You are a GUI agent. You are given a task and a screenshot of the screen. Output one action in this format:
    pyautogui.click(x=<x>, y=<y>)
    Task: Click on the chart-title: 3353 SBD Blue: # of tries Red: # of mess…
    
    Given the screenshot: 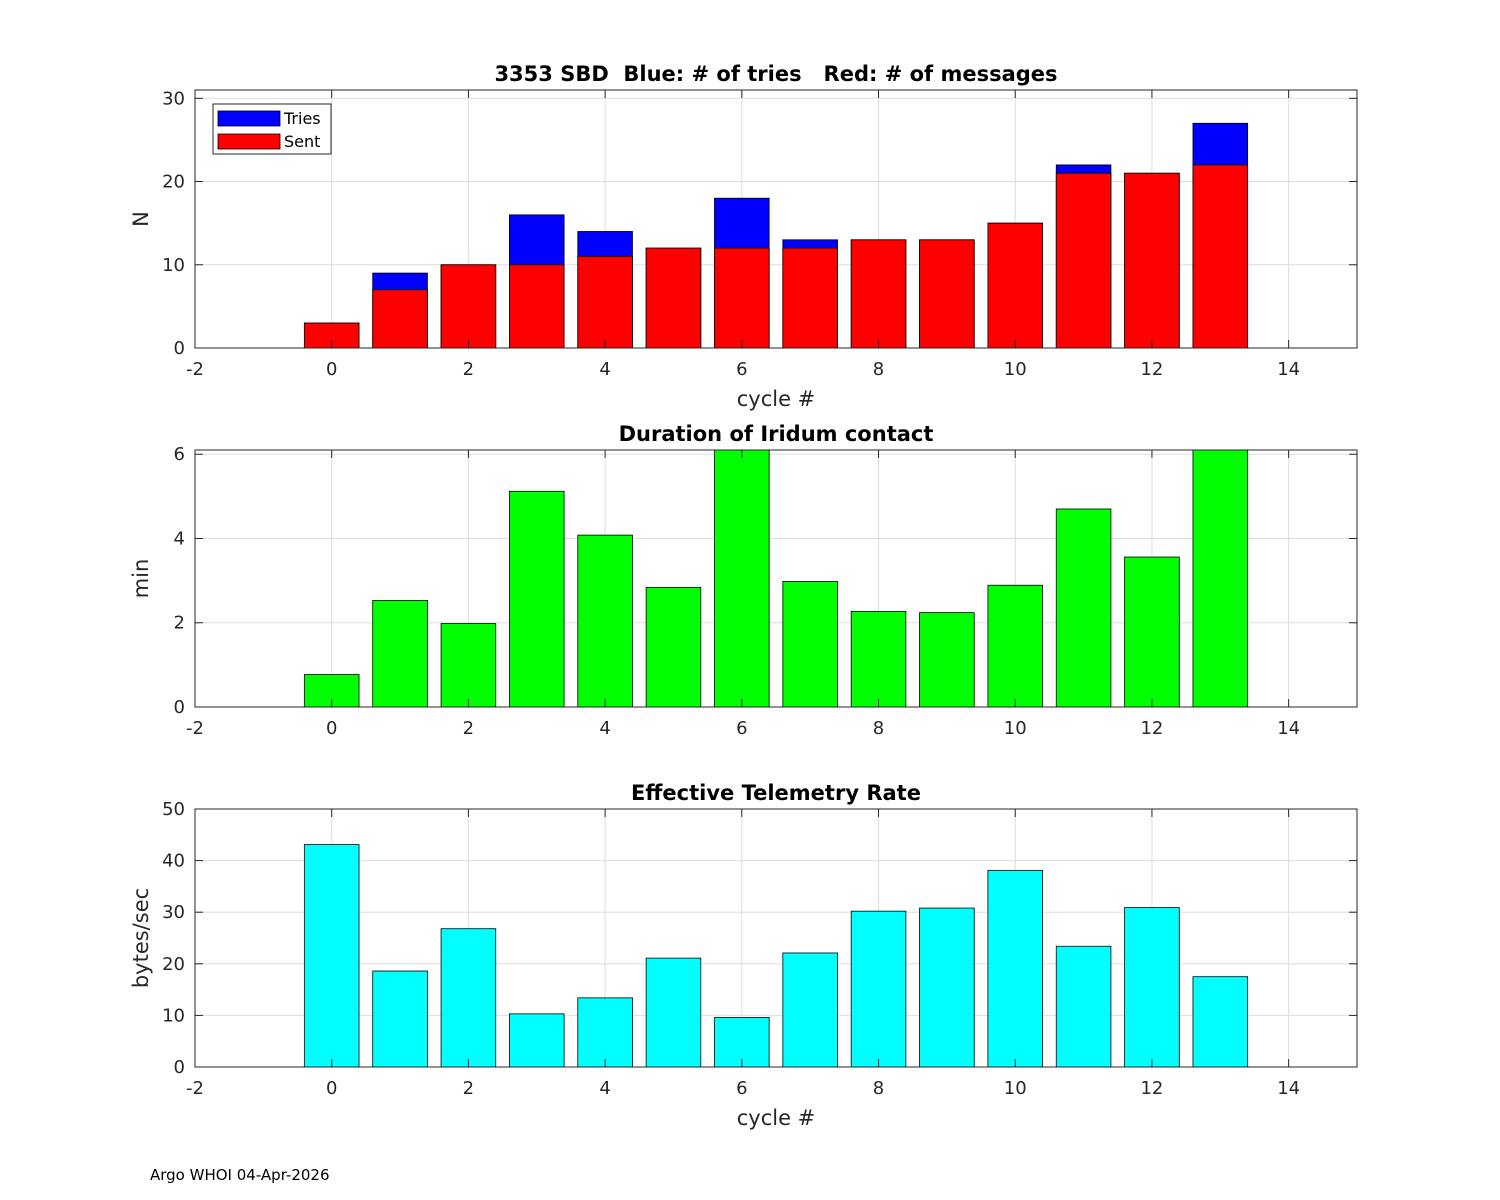 What is the action you would take?
    pyautogui.click(x=775, y=74)
    